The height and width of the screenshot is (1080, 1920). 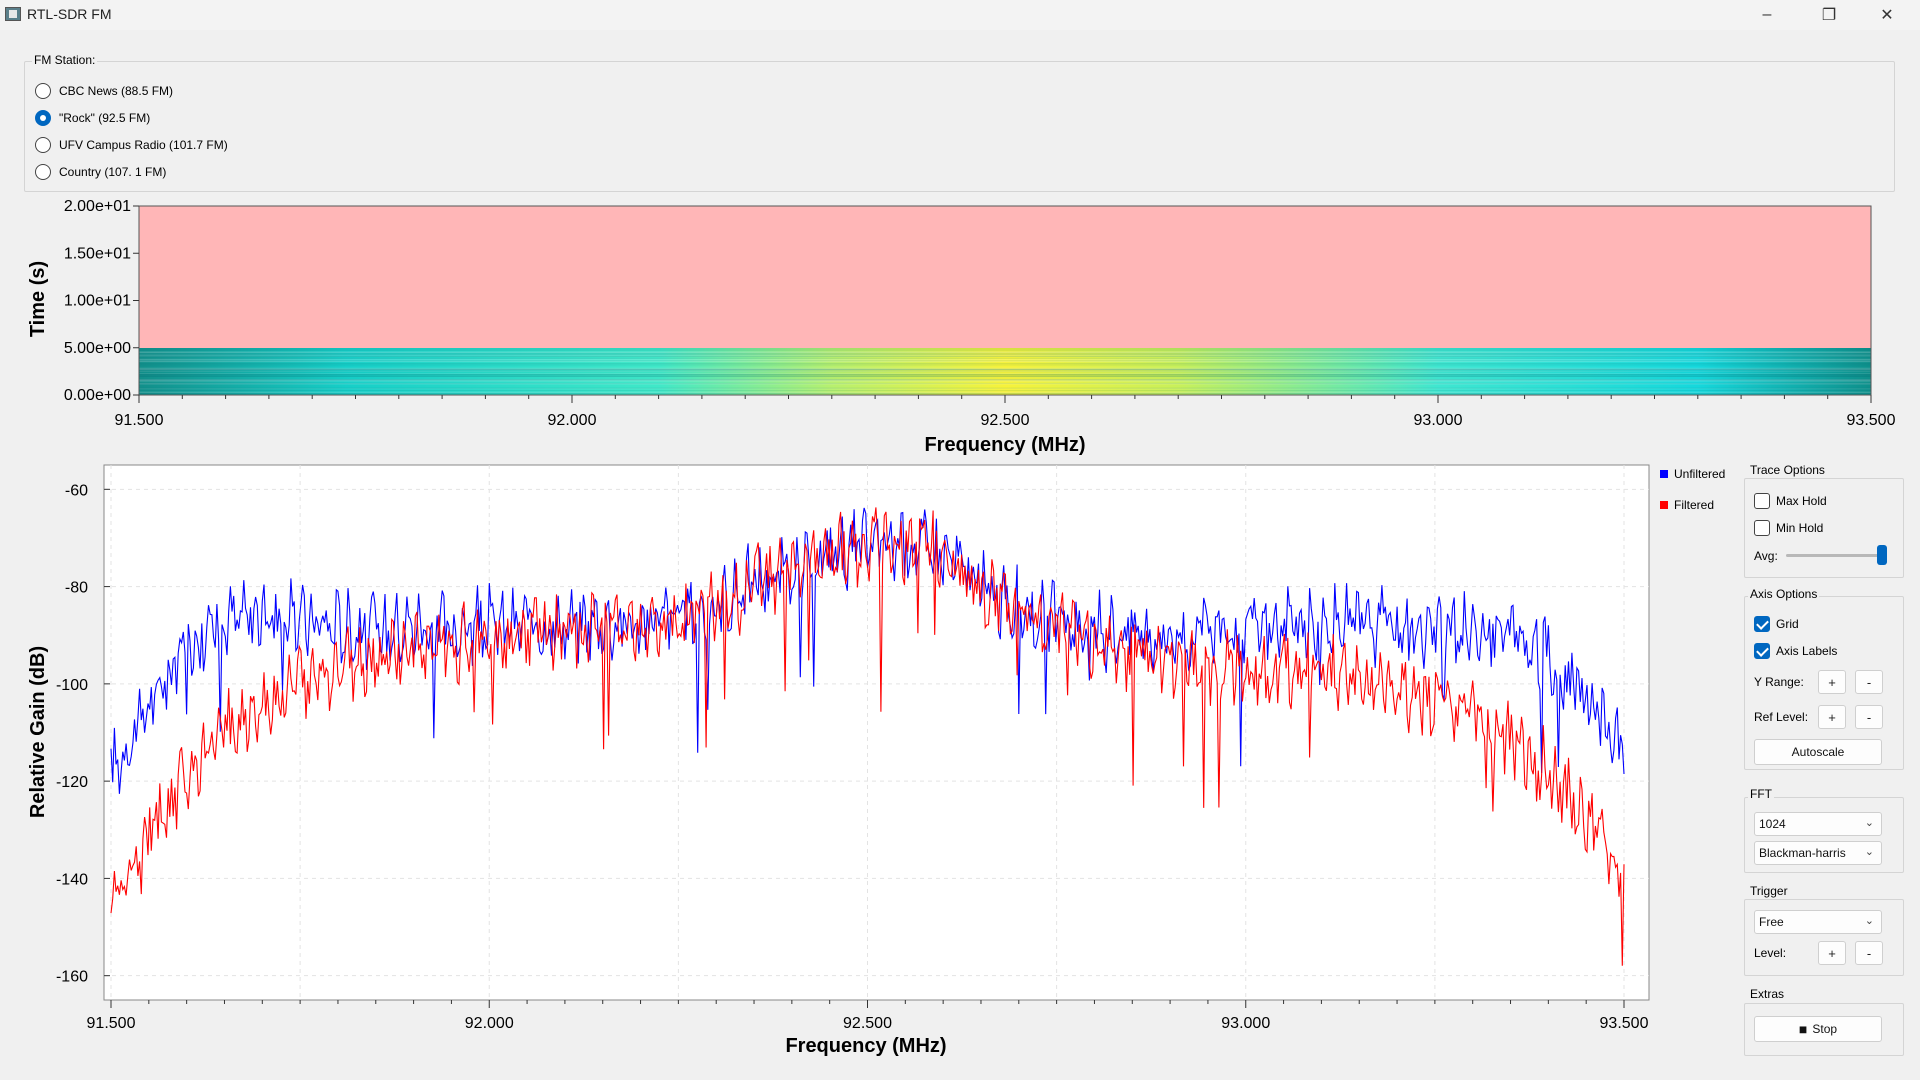 I want to click on legend-label: Unfiltered, so click(x=1700, y=474).